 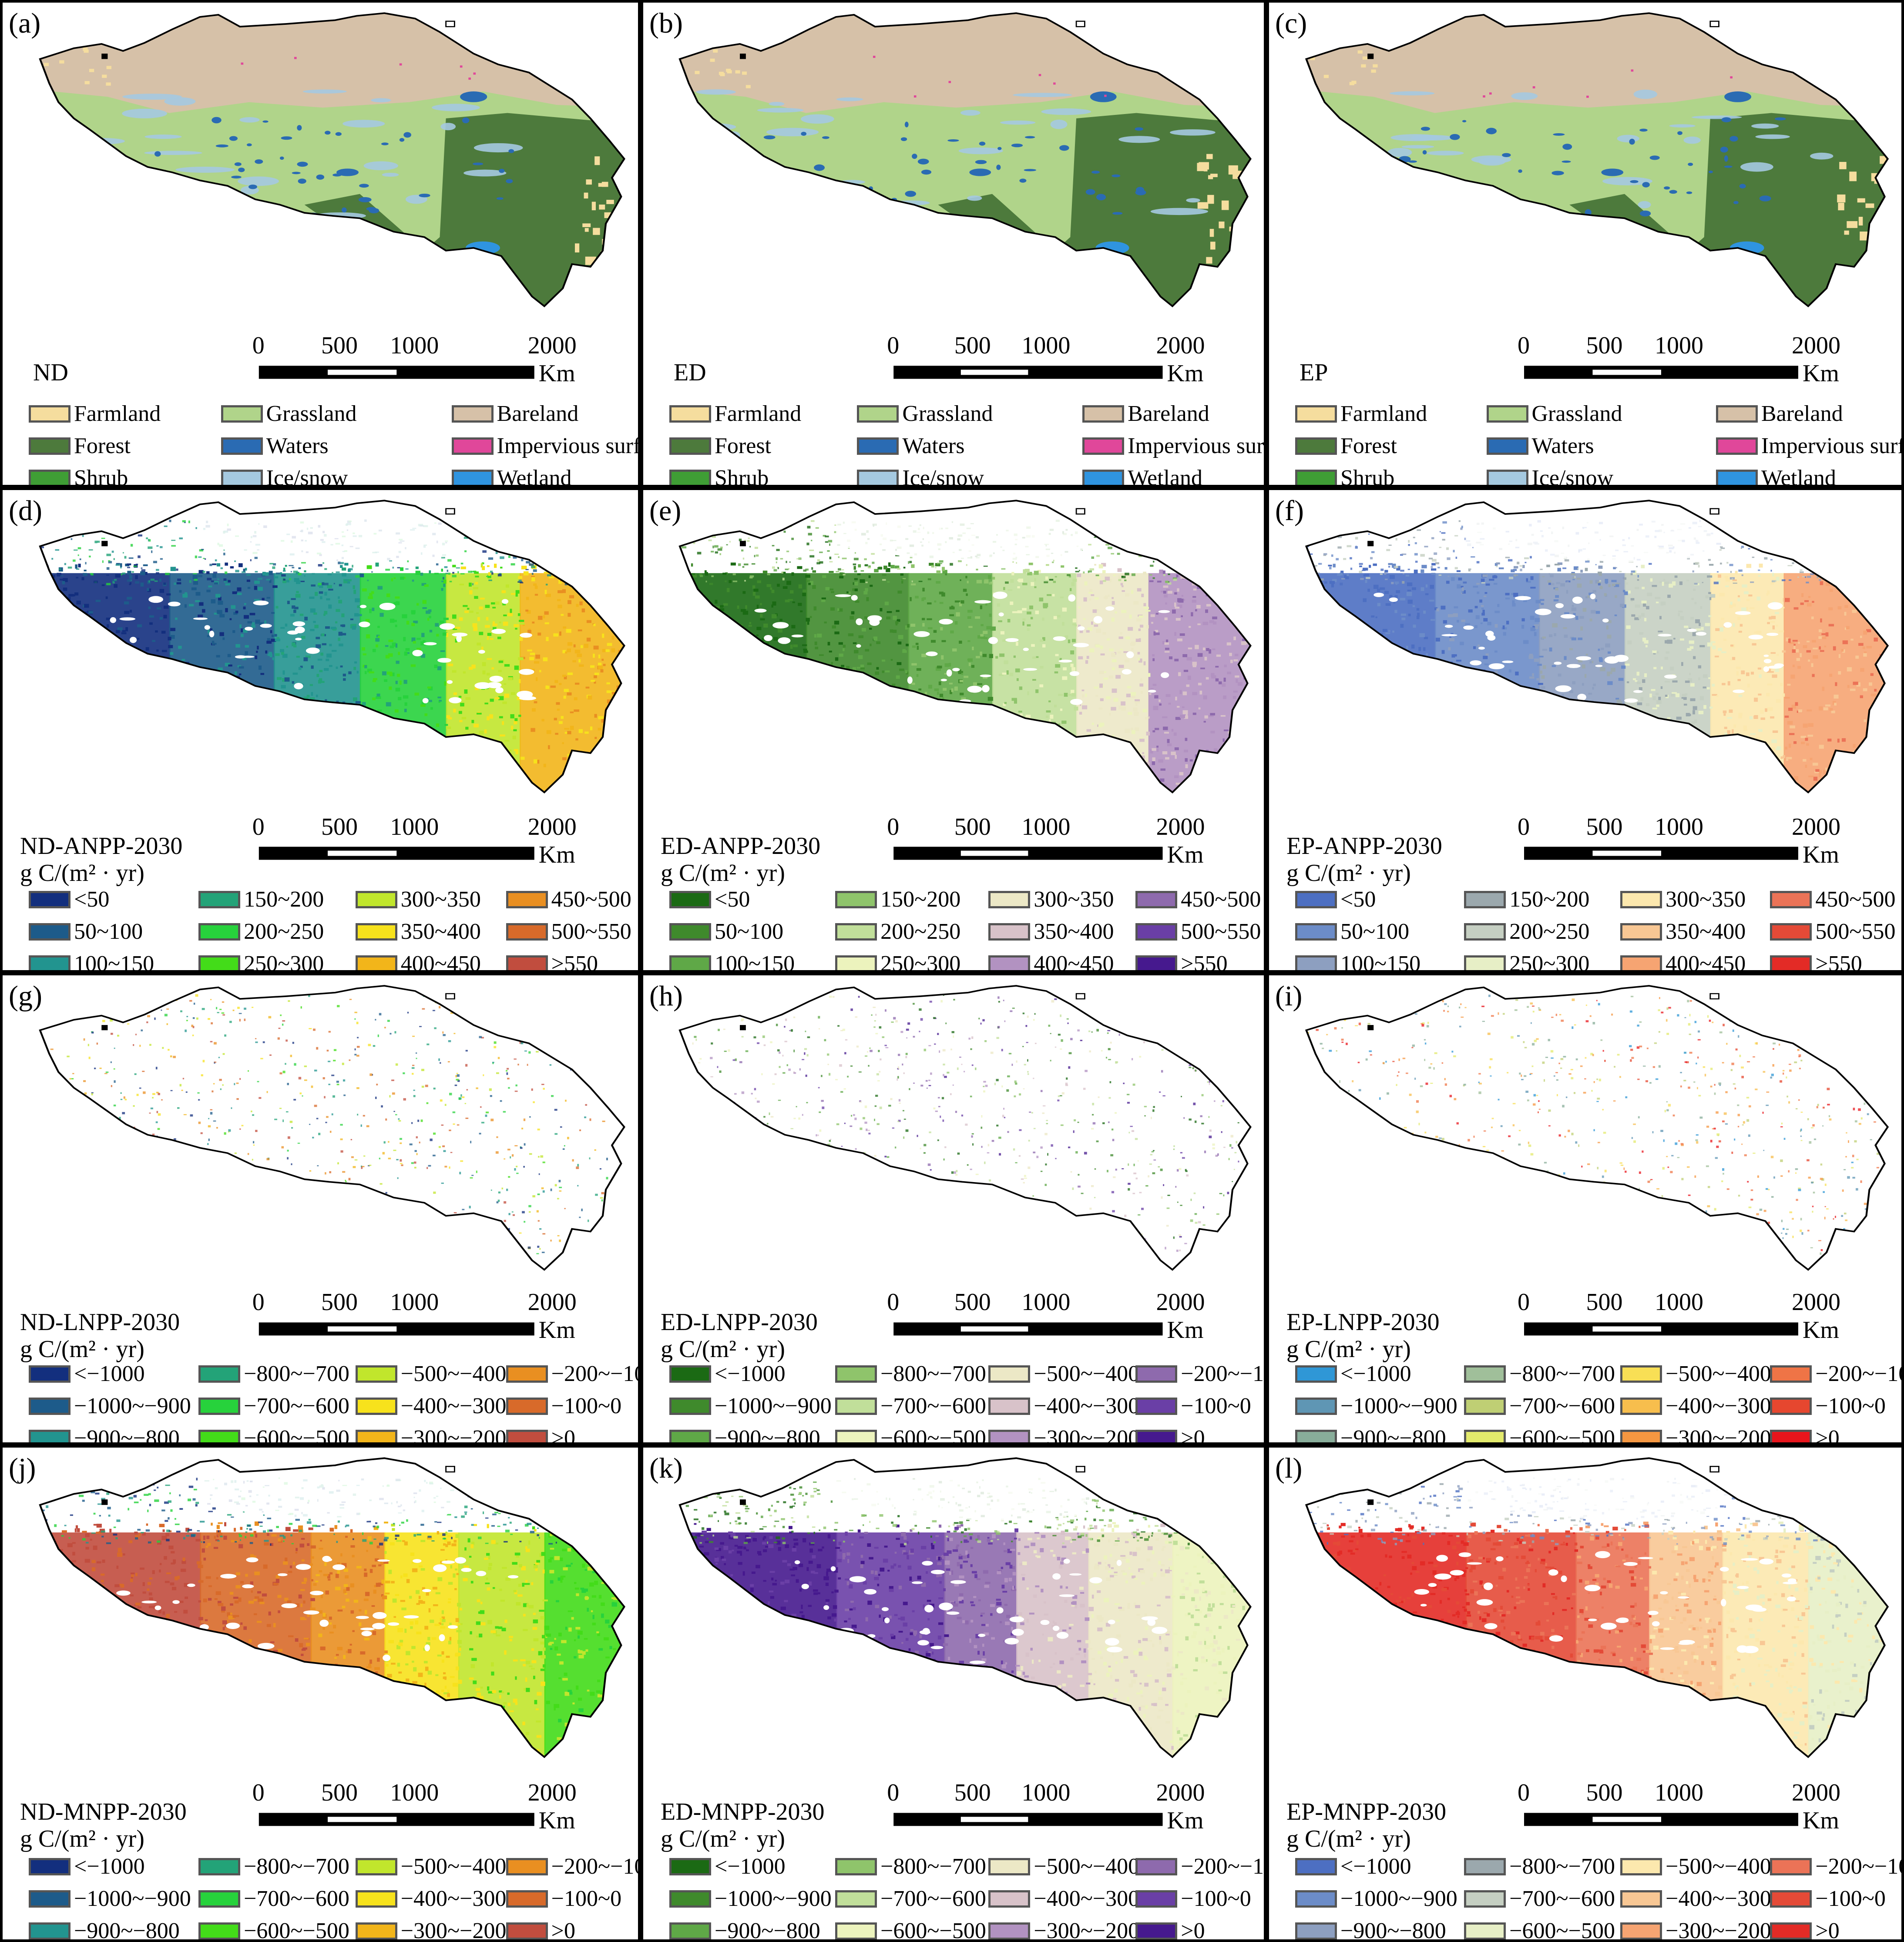 I want to click on legend-label: Bareland, so click(x=538, y=413).